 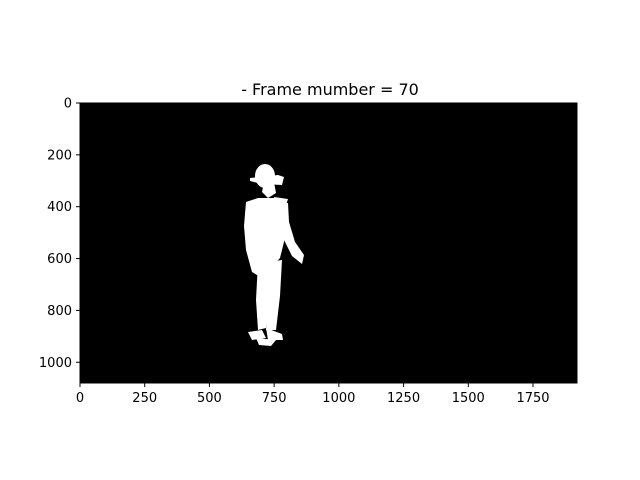 I want to click on person-silhouette-mask, so click(x=274, y=255).